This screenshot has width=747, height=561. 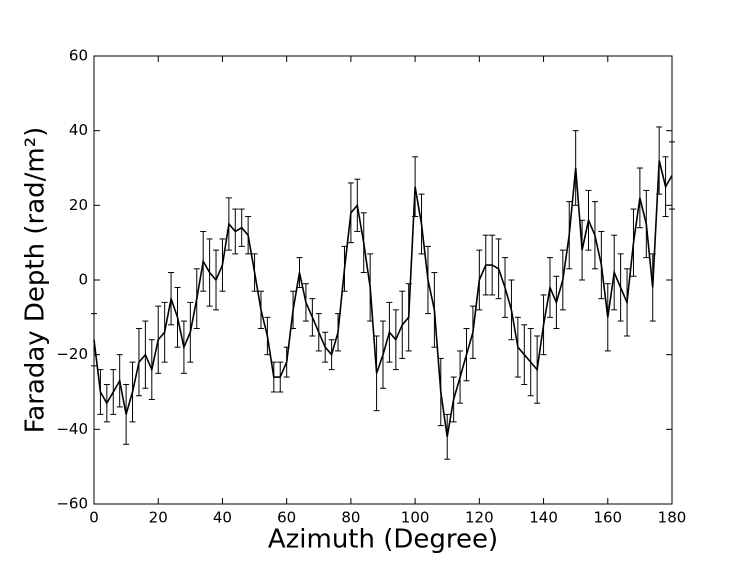 I want to click on y-tick-label: 40, so click(x=78, y=130).